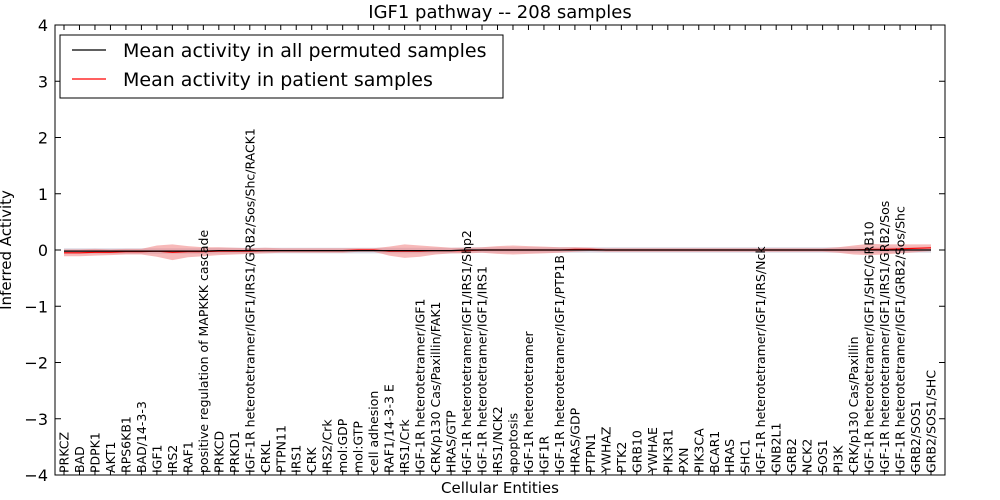  Describe the element at coordinates (296, 459) in the screenshot. I see `category-label: IRS1` at that location.